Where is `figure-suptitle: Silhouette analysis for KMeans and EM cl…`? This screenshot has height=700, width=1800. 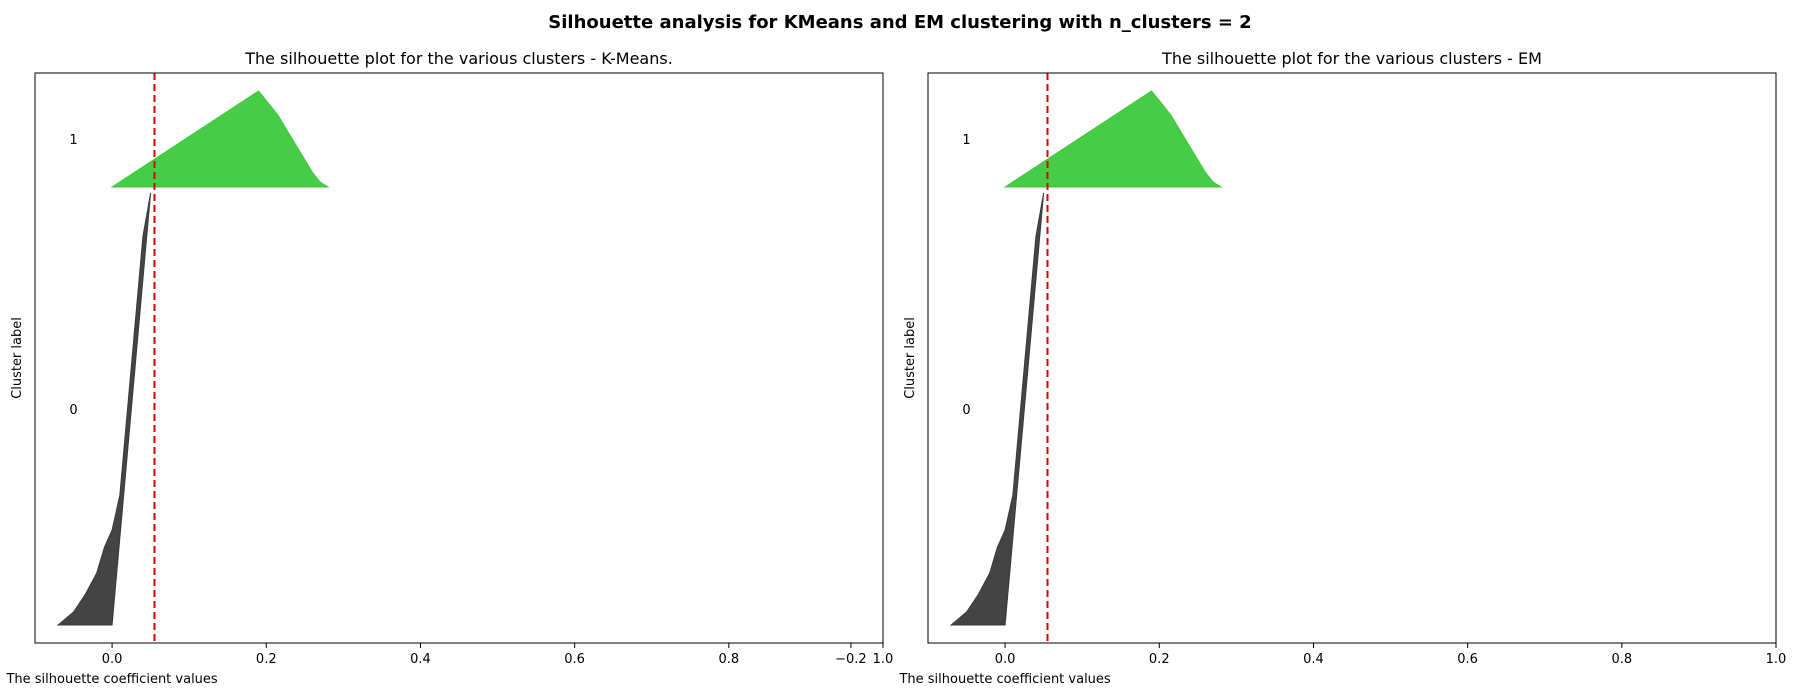 figure-suptitle: Silhouette analysis for KMeans and EM cl… is located at coordinates (899, 22).